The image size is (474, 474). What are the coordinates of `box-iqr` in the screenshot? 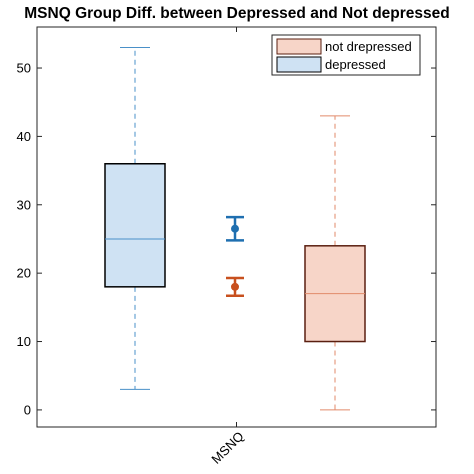 It's located at (135, 225).